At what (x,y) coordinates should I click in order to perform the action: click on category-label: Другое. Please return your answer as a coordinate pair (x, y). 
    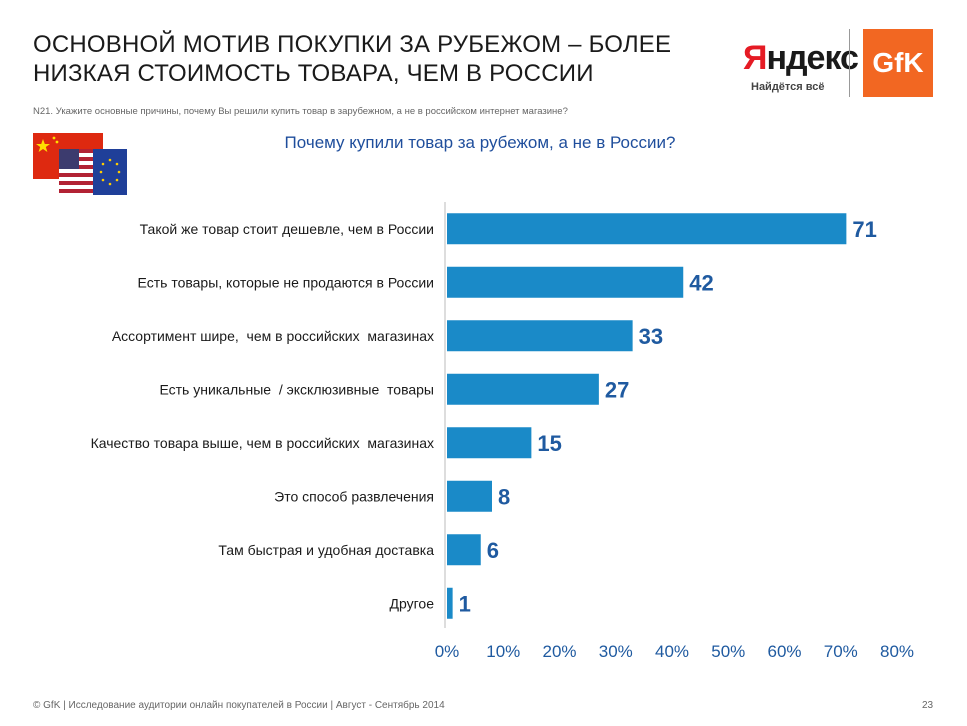
    Looking at the image, I should click on (412, 603).